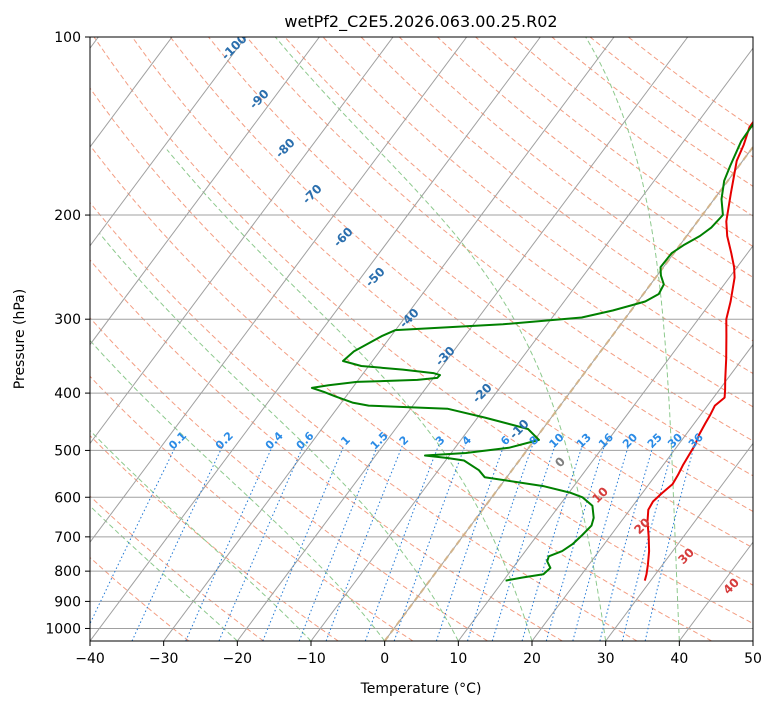  What do you see at coordinates (445, 356) in the screenshot?
I see `dry-adiabat-label: -30` at bounding box center [445, 356].